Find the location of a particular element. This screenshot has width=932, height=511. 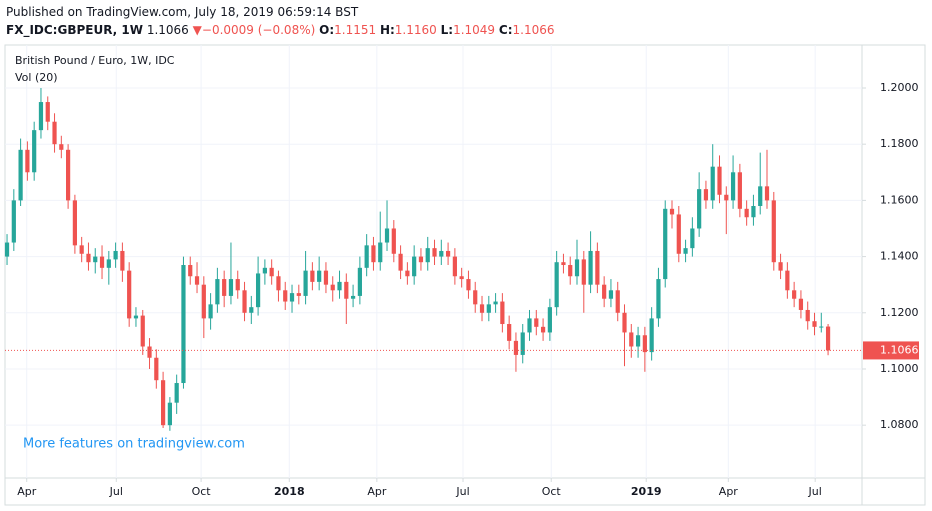

change: −0.0009 (−0.08%) is located at coordinates (258, 30).